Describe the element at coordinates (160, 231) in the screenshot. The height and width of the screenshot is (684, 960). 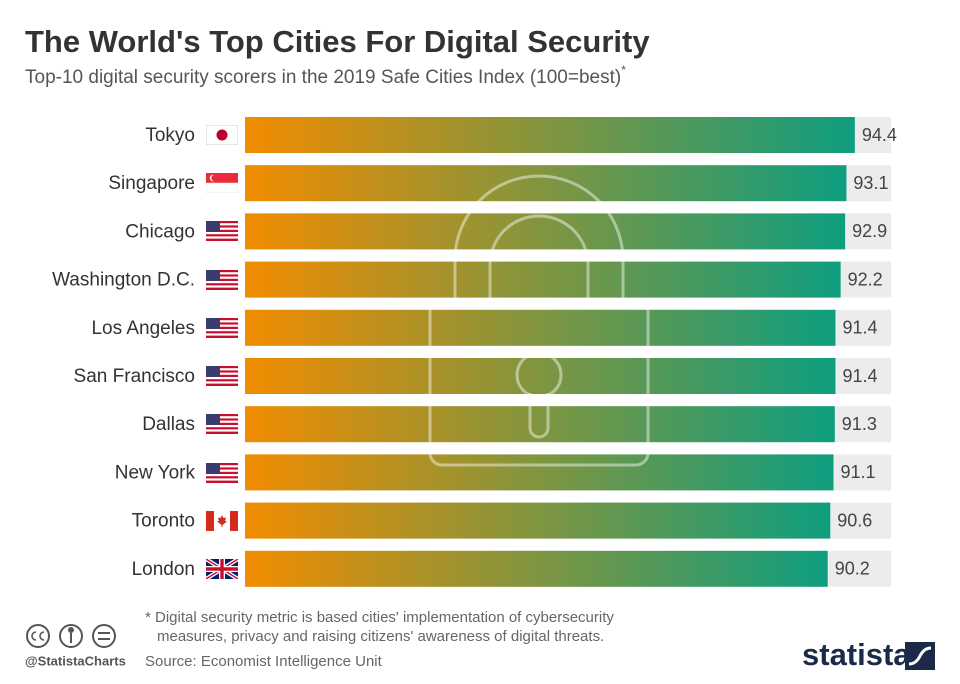
I see `category-label: Chicago` at that location.